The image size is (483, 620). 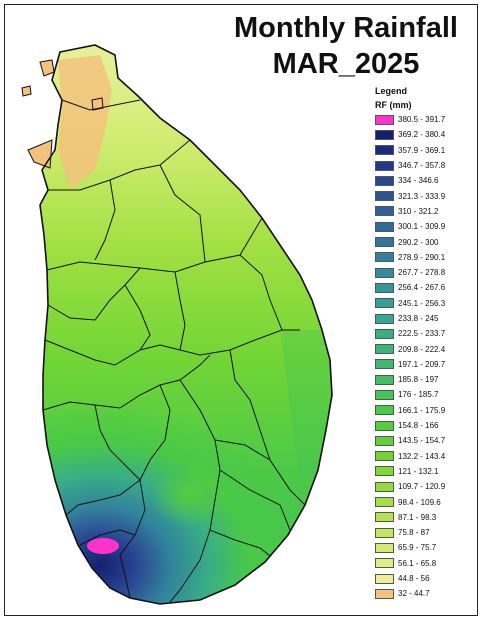 What do you see at coordinates (414, 594) in the screenshot?
I see `legend-label: 32 - 44.7` at bounding box center [414, 594].